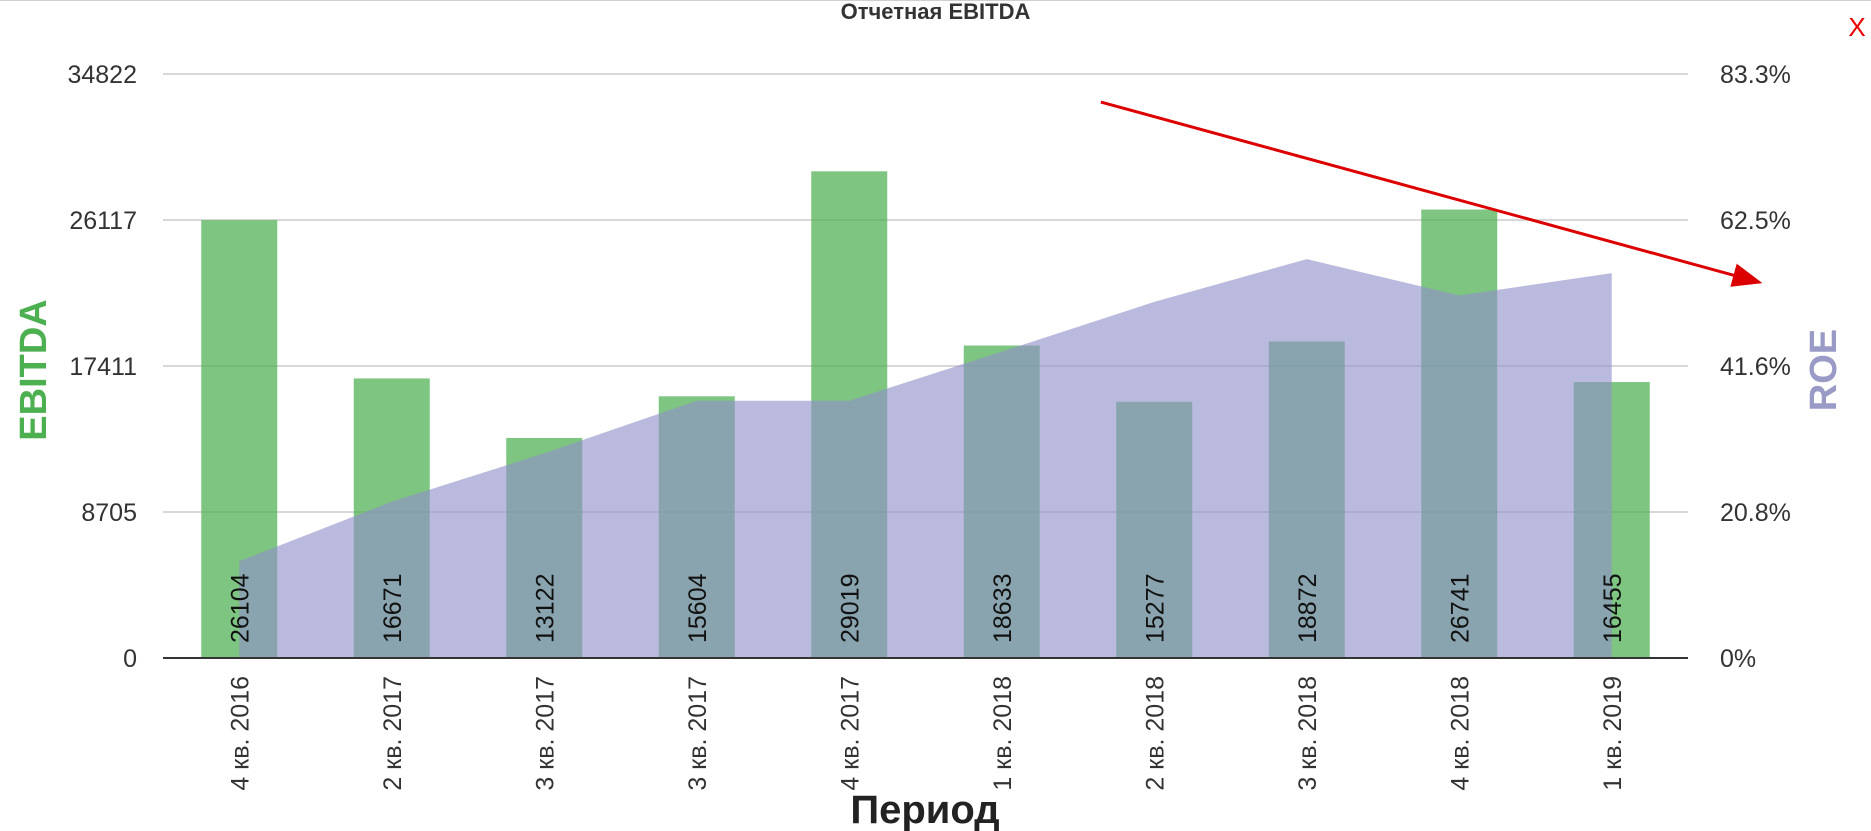  What do you see at coordinates (102, 75) in the screenshot?
I see `y-tick-label: 34822` at bounding box center [102, 75].